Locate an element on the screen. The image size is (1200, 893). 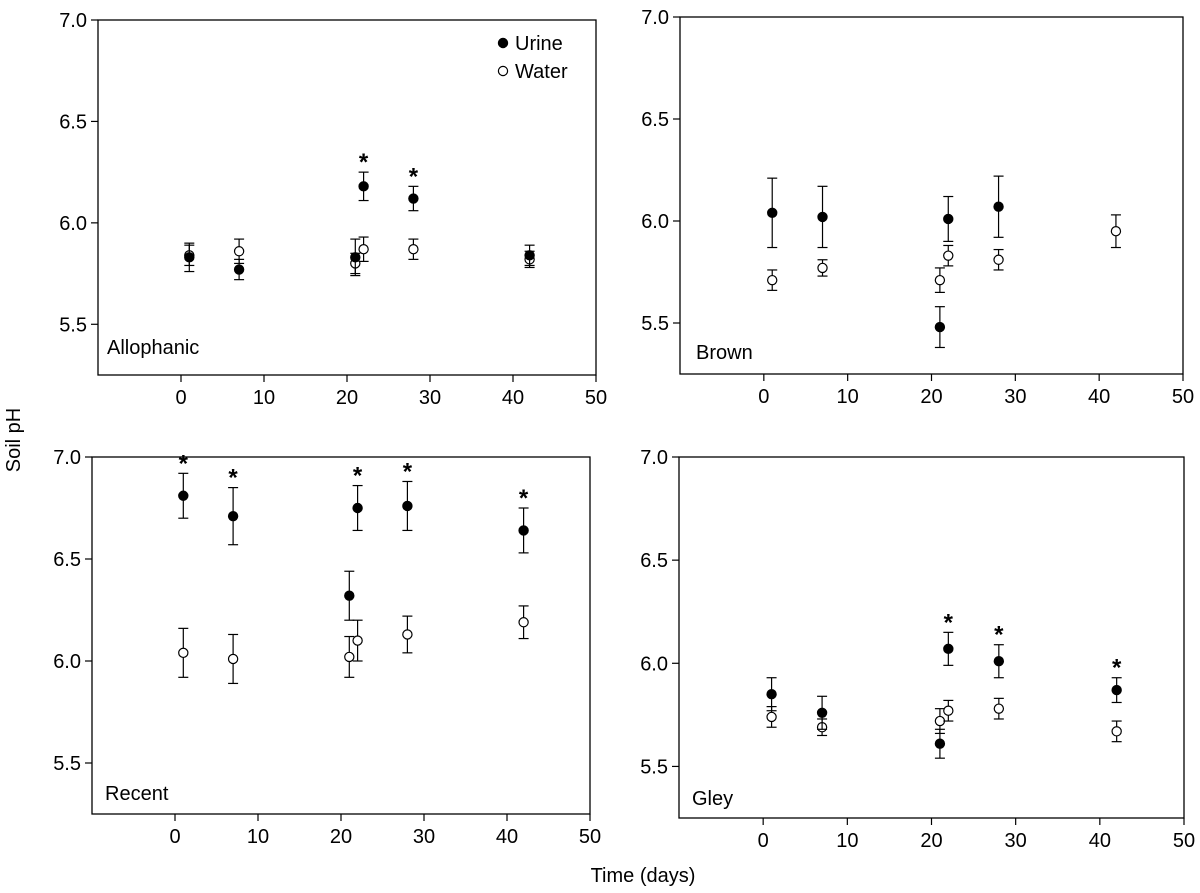
panel-label: Allophanic is located at coordinates (153, 348).